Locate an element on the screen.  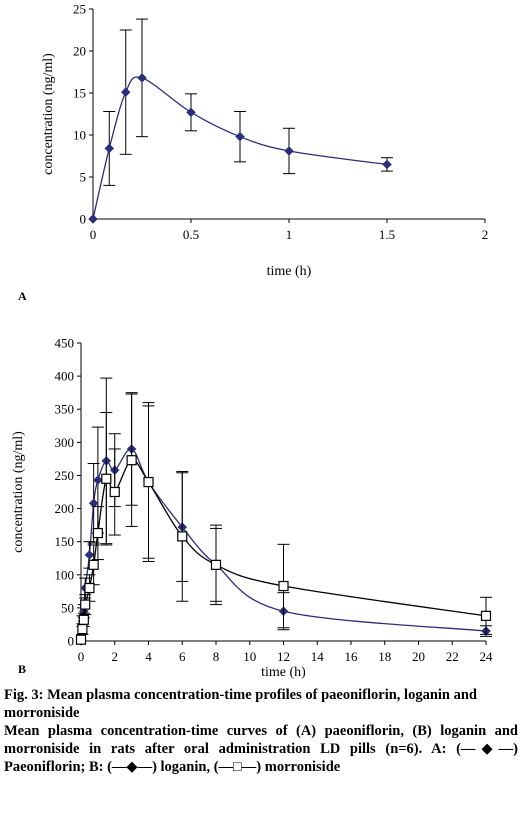
panel-label: A is located at coordinates (22, 296).